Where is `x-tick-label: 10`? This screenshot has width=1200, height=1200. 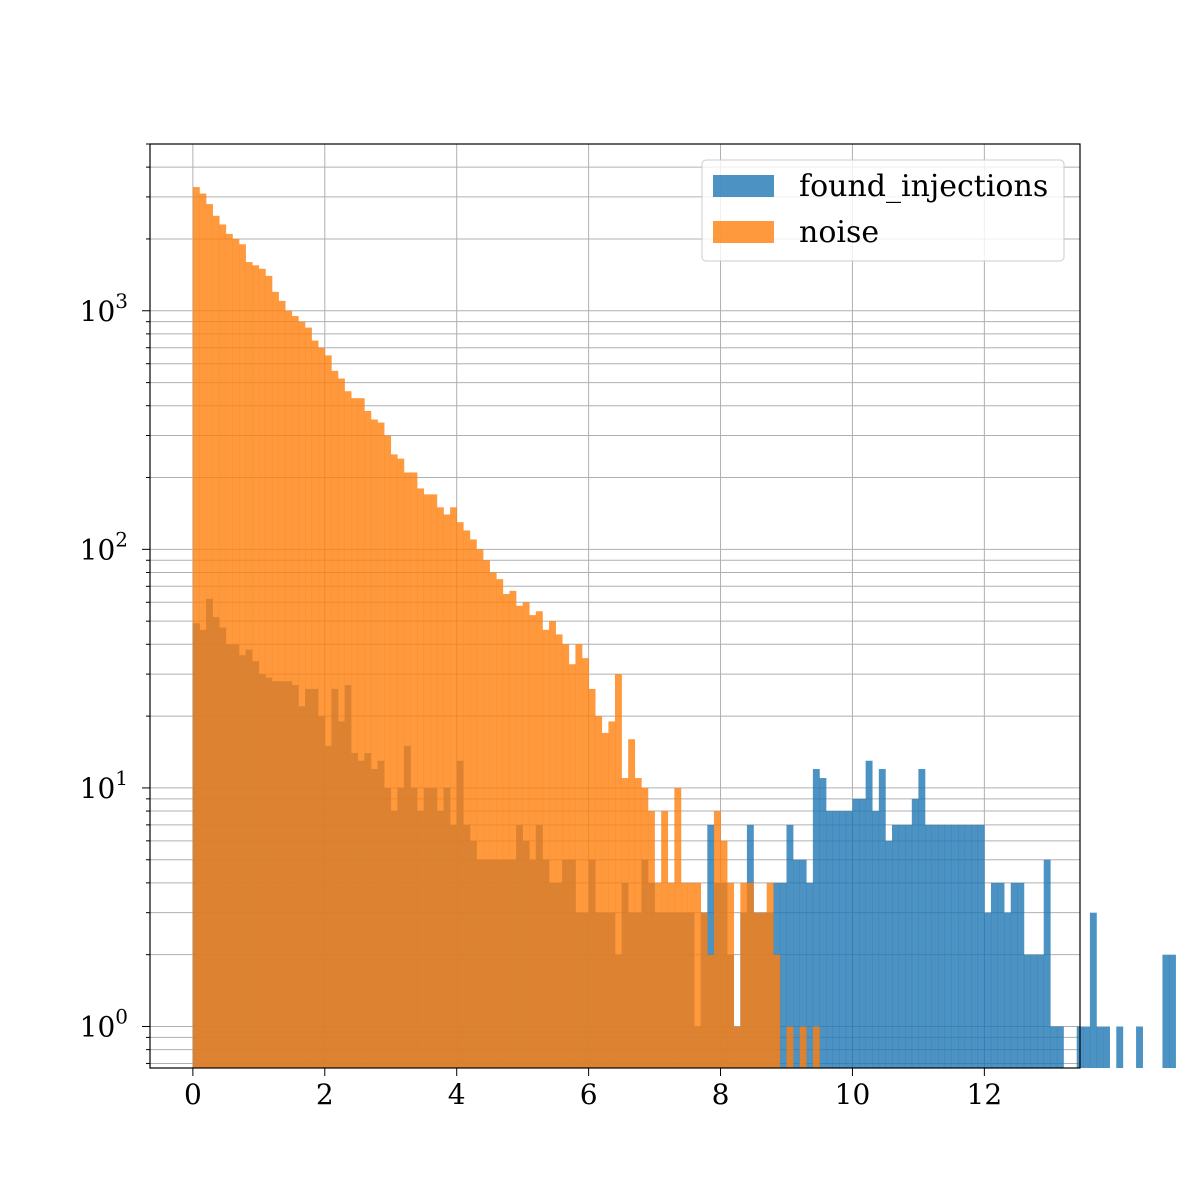
x-tick-label: 10 is located at coordinates (853, 1094).